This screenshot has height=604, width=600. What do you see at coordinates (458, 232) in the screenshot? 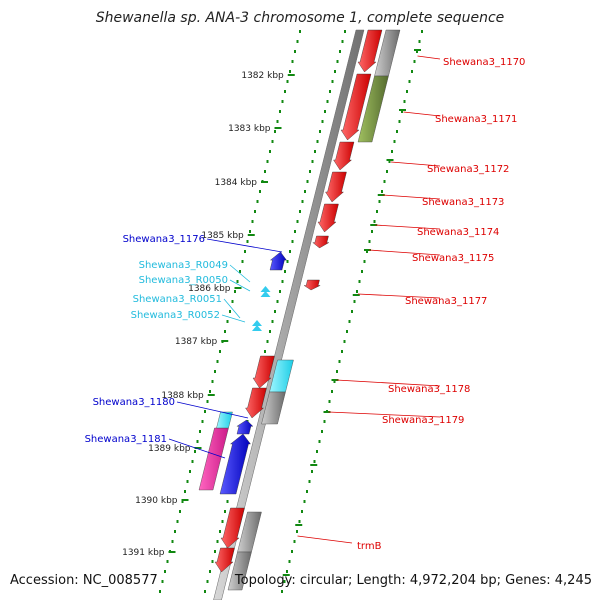
I see `right-gene-label: Shewana3_1174` at bounding box center [458, 232].